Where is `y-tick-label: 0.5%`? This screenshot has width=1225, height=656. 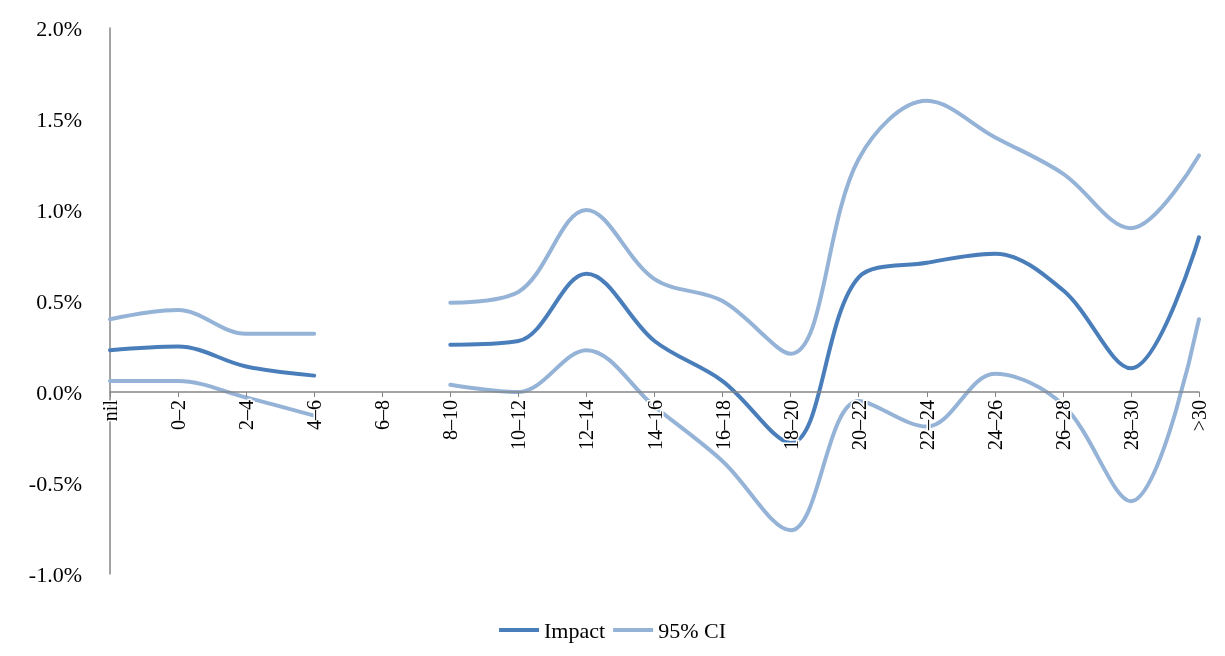
y-tick-label: 0.5% is located at coordinates (59, 301).